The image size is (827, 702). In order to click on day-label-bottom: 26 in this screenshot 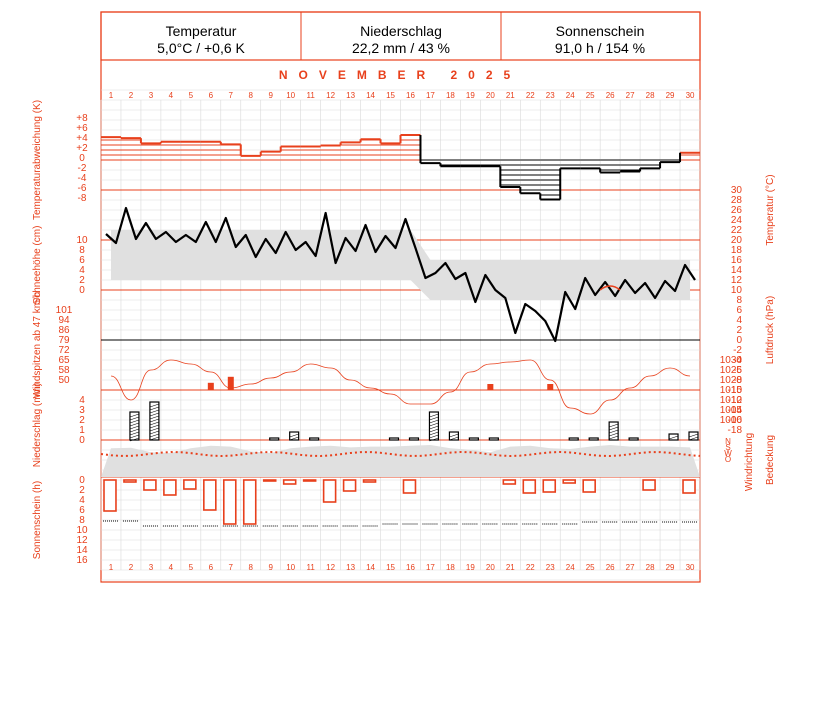, I will do `click(610, 567)`.